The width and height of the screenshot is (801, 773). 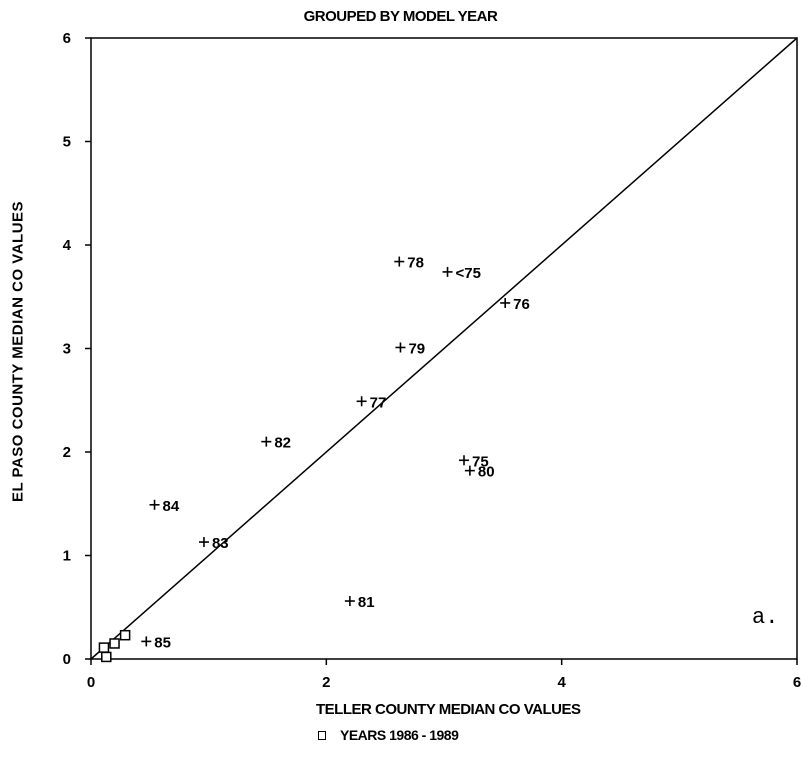 I want to click on y-tick-label: 5, so click(x=67, y=142).